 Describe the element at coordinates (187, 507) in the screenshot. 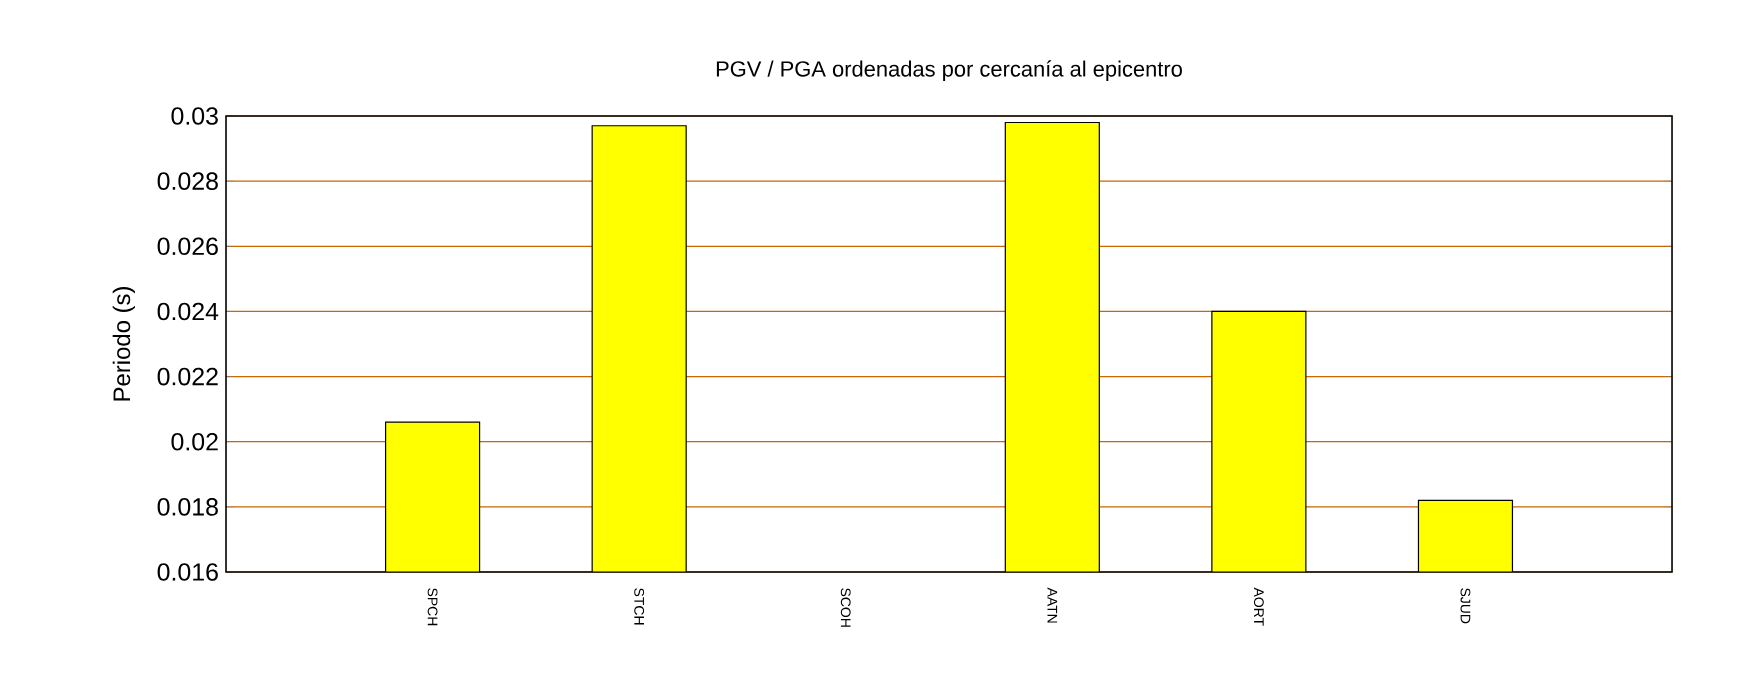

I see `y-tick-label: 0.018` at that location.